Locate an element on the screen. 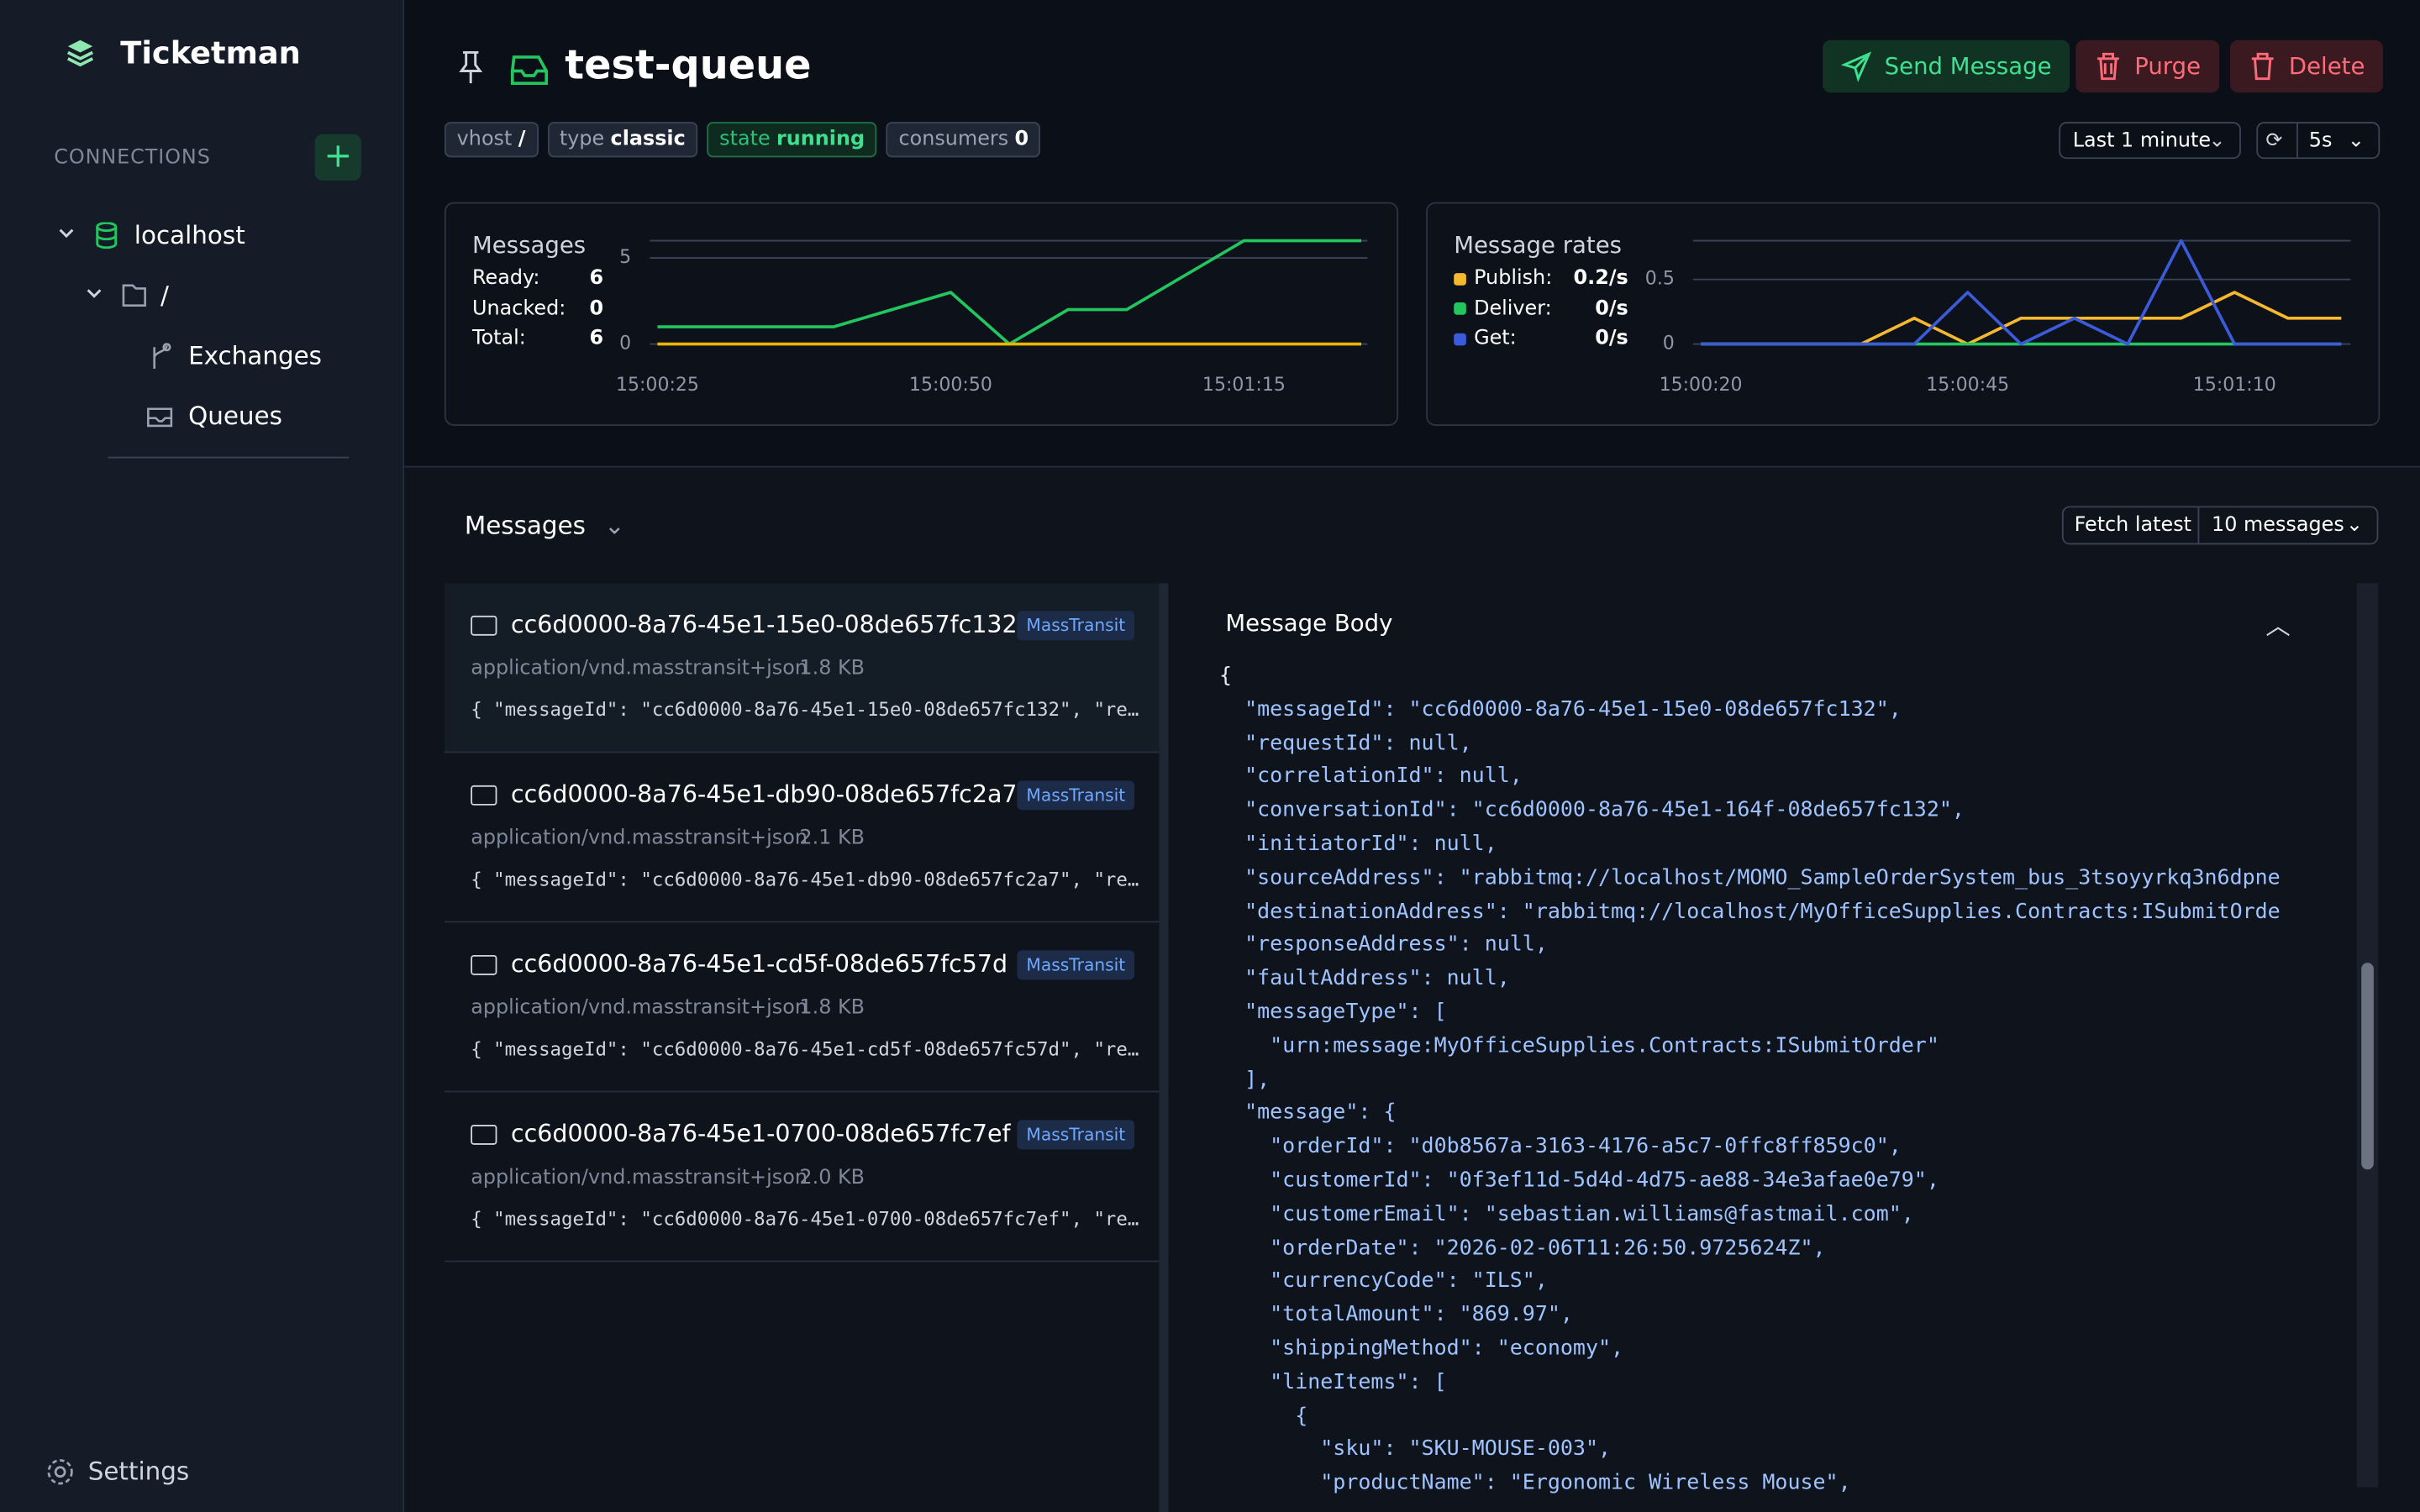 This screenshot has height=1512, width=2420. tag-value: running is located at coordinates (820, 140).